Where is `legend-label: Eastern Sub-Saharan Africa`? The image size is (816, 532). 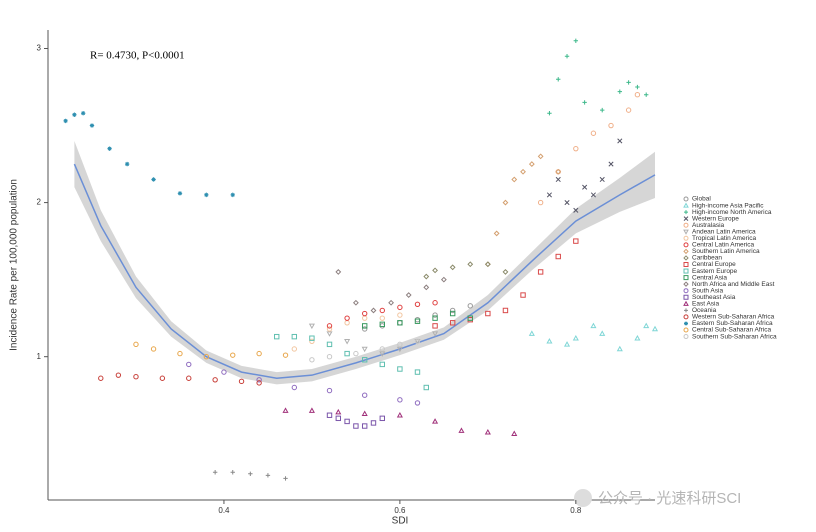 legend-label: Eastern Sub-Saharan Africa is located at coordinates (732, 323).